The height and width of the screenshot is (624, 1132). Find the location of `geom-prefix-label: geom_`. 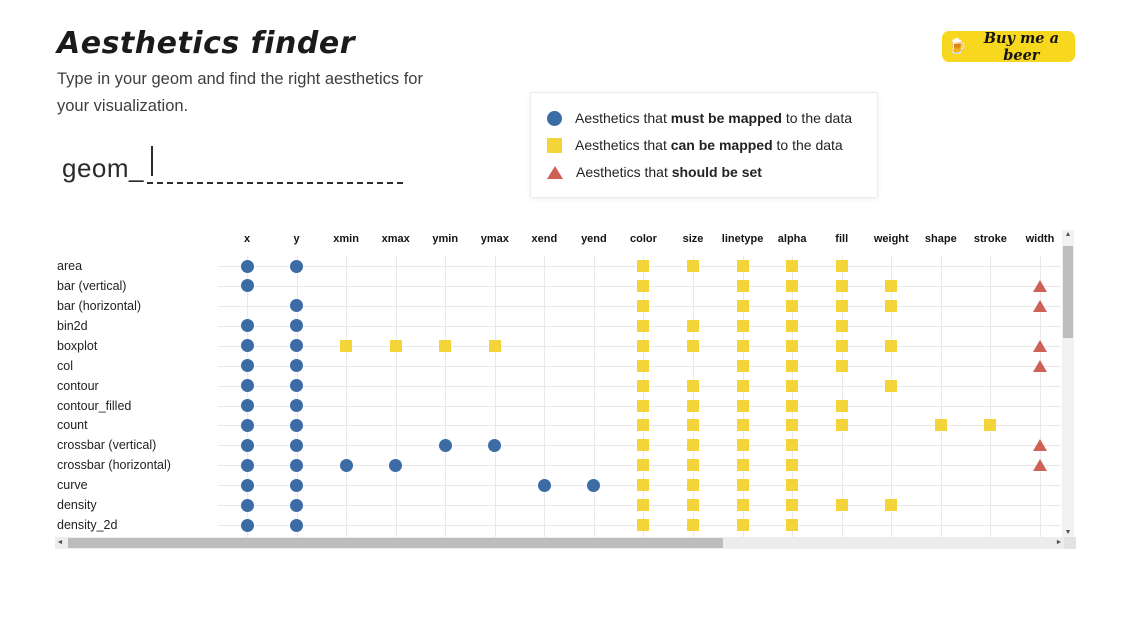

geom-prefix-label: geom_ is located at coordinates (103, 168).